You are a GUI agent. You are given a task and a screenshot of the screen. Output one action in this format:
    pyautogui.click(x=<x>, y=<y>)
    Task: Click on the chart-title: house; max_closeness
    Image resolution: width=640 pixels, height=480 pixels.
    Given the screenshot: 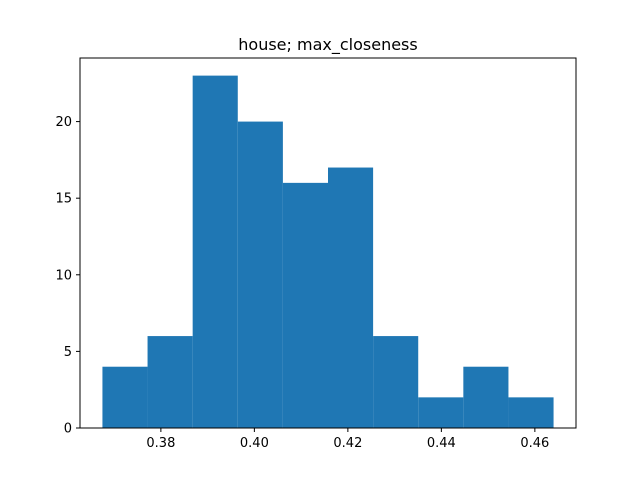 What is the action you would take?
    pyautogui.click(x=327, y=45)
    